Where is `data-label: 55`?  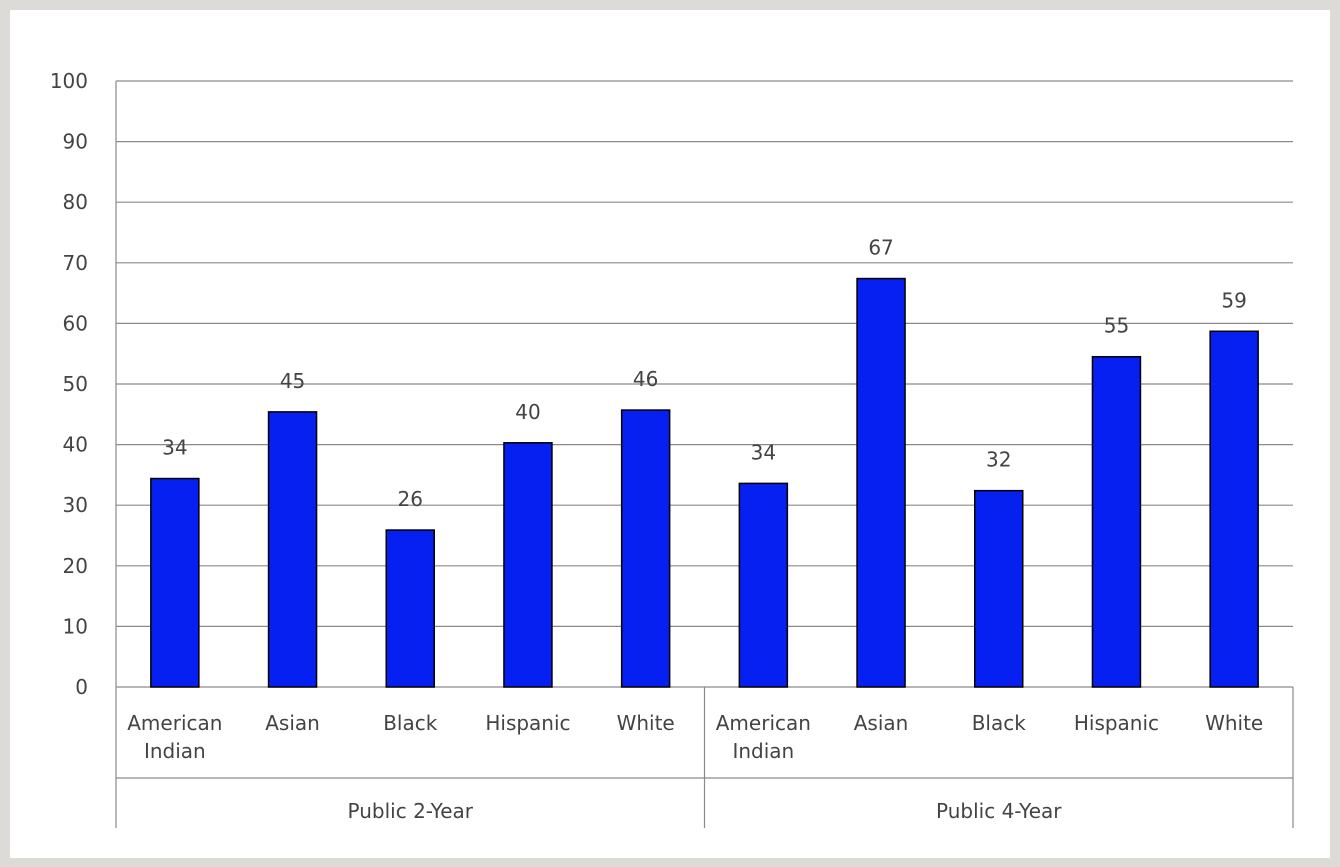 data-label: 55 is located at coordinates (1116, 326).